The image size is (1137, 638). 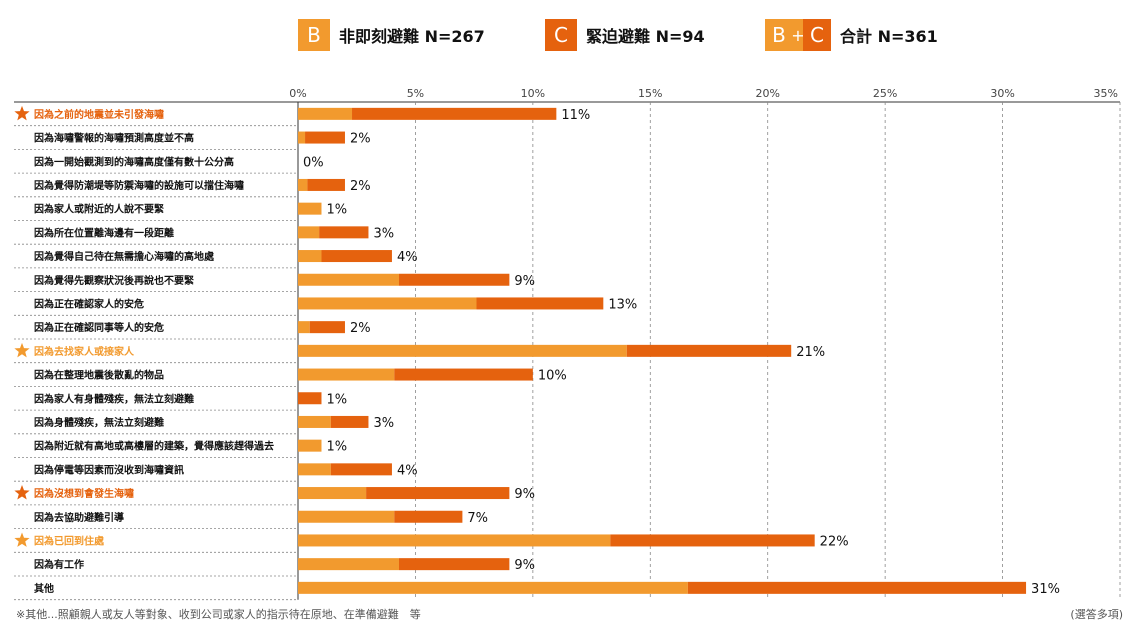 I want to click on category-label: 因為家人或附近的人說不要緊, so click(x=99, y=209).